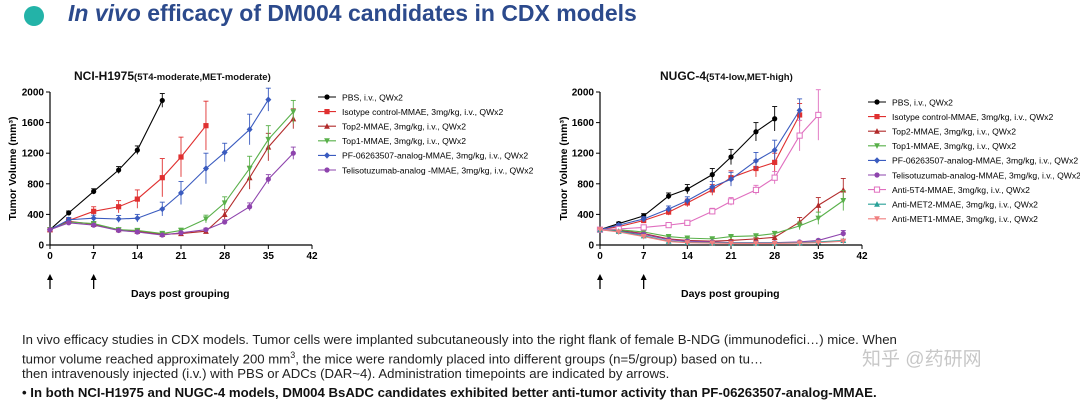 This screenshot has height=405, width=1080. What do you see at coordinates (942, 146) in the screenshot?
I see `chart2-legend-entry: Top1-MMAE, 3mg/kg, i.v., QWx2` at bounding box center [942, 146].